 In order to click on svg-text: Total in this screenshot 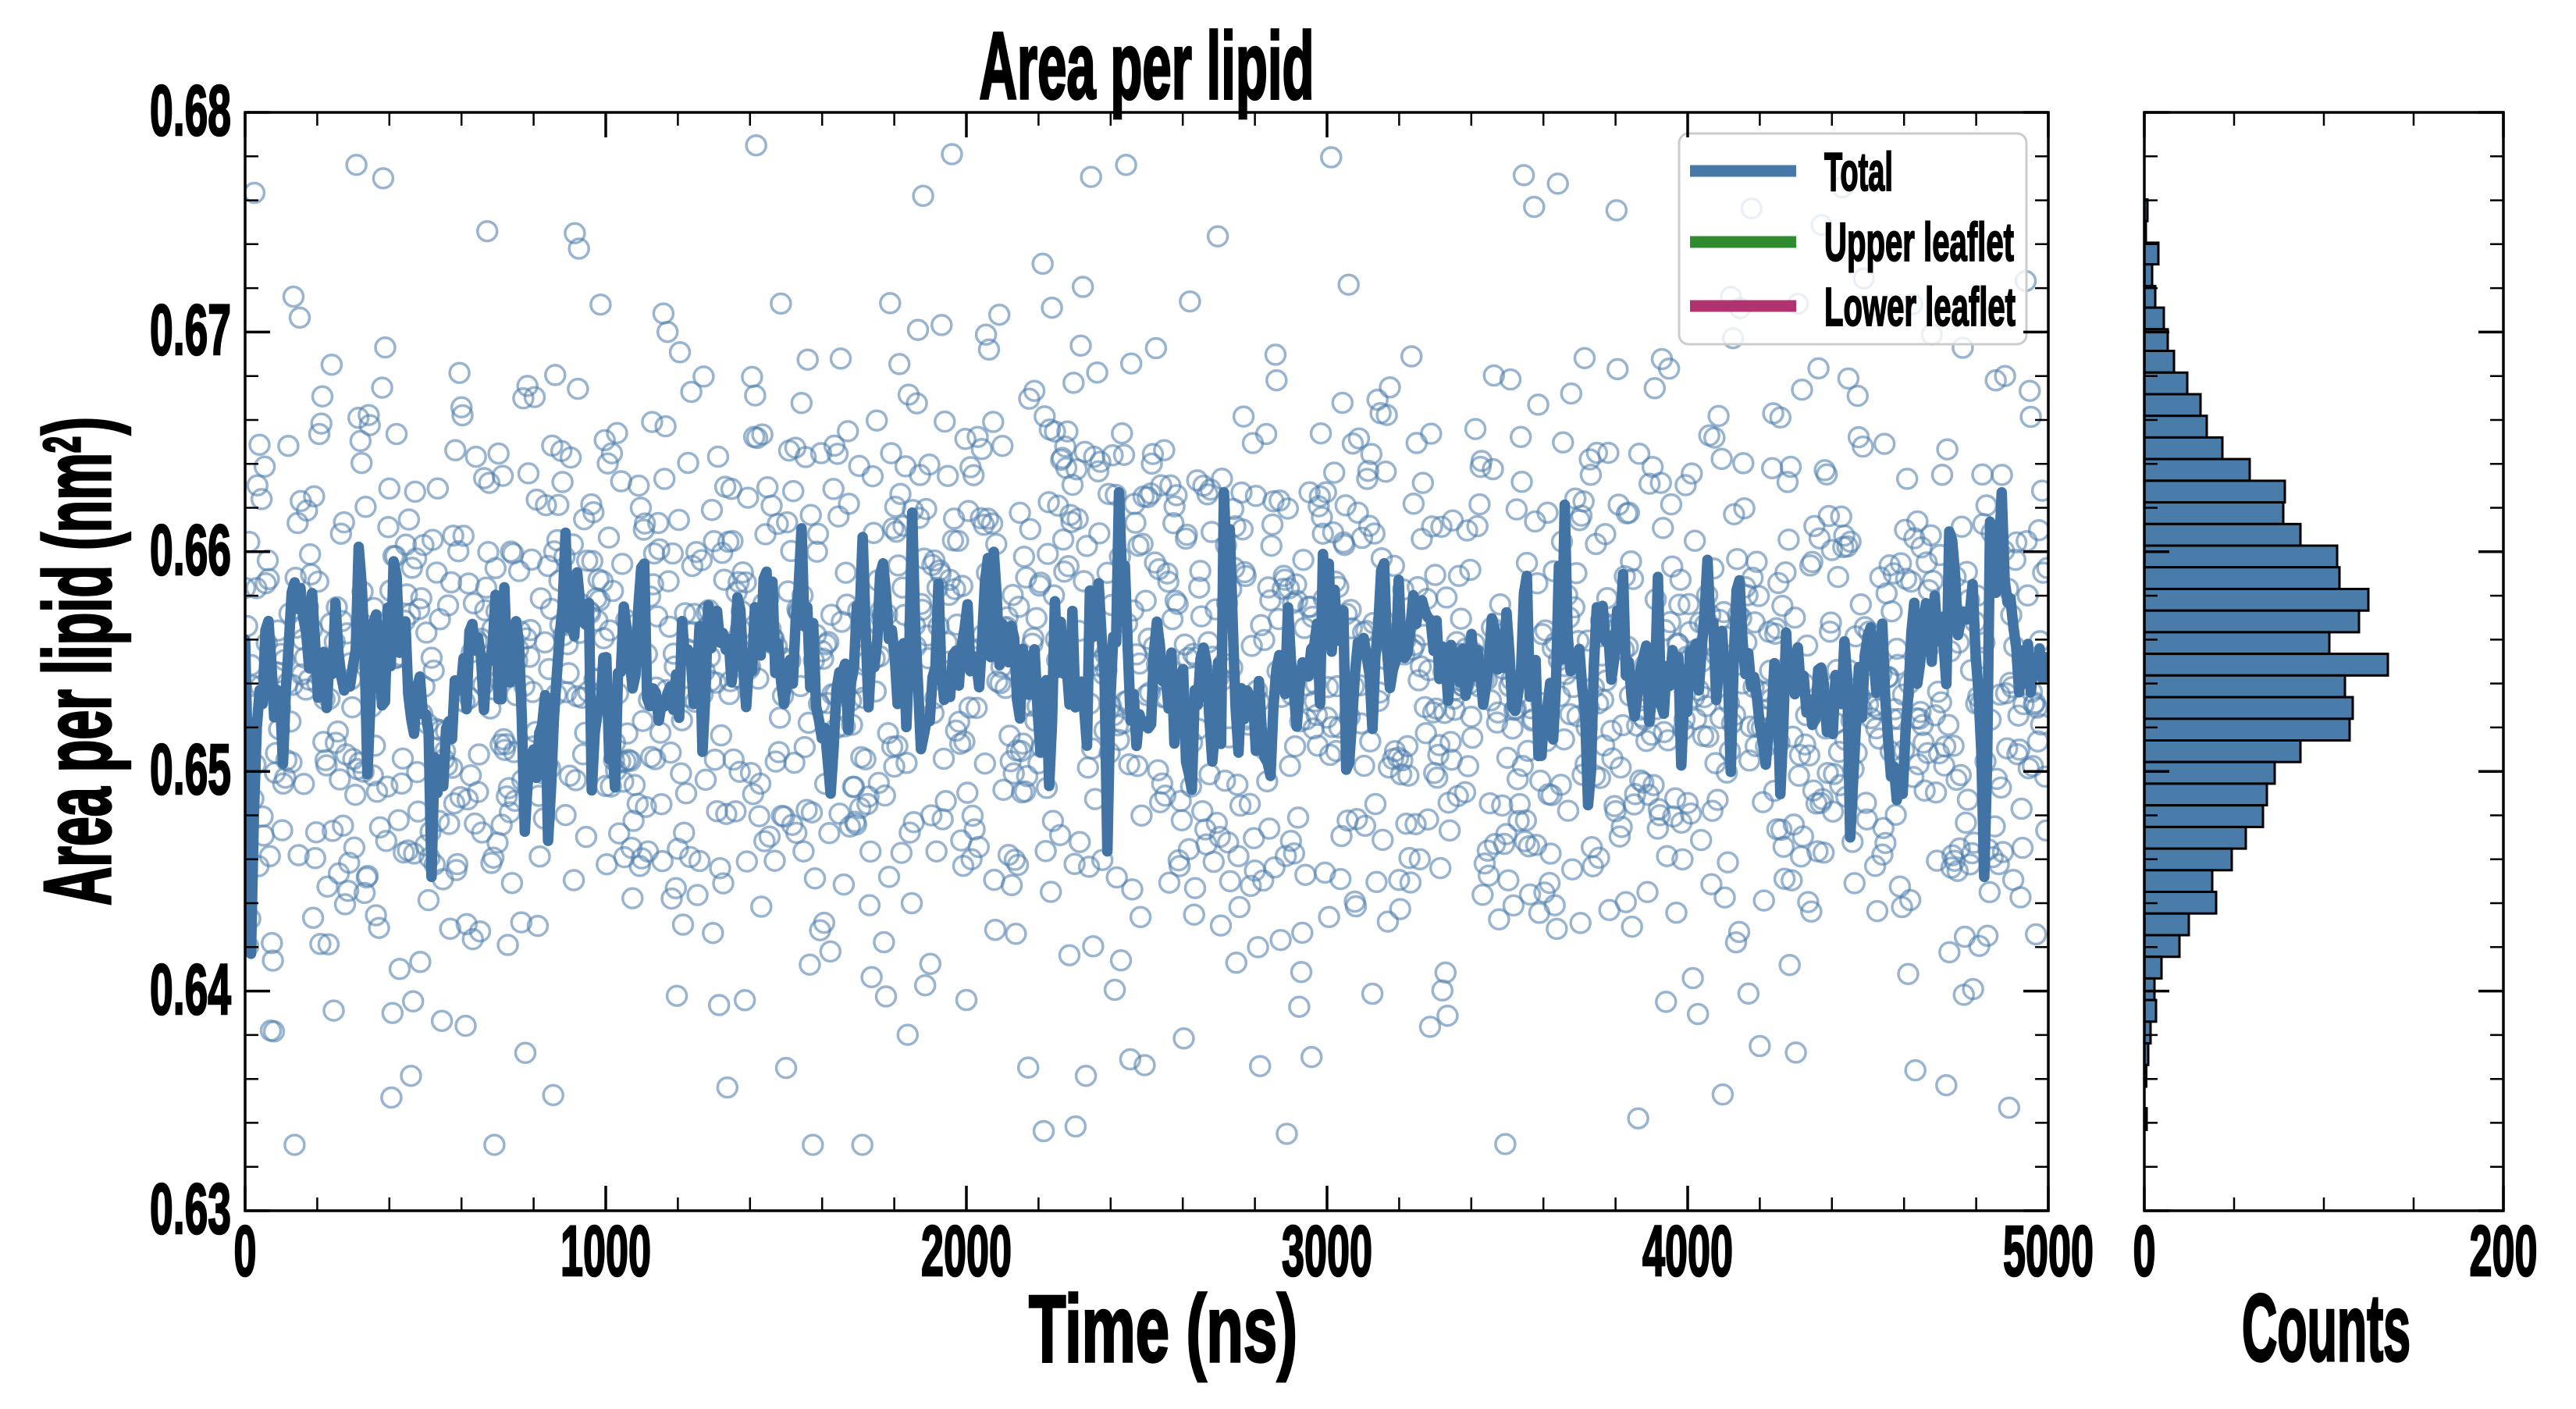, I will do `click(1858, 171)`.